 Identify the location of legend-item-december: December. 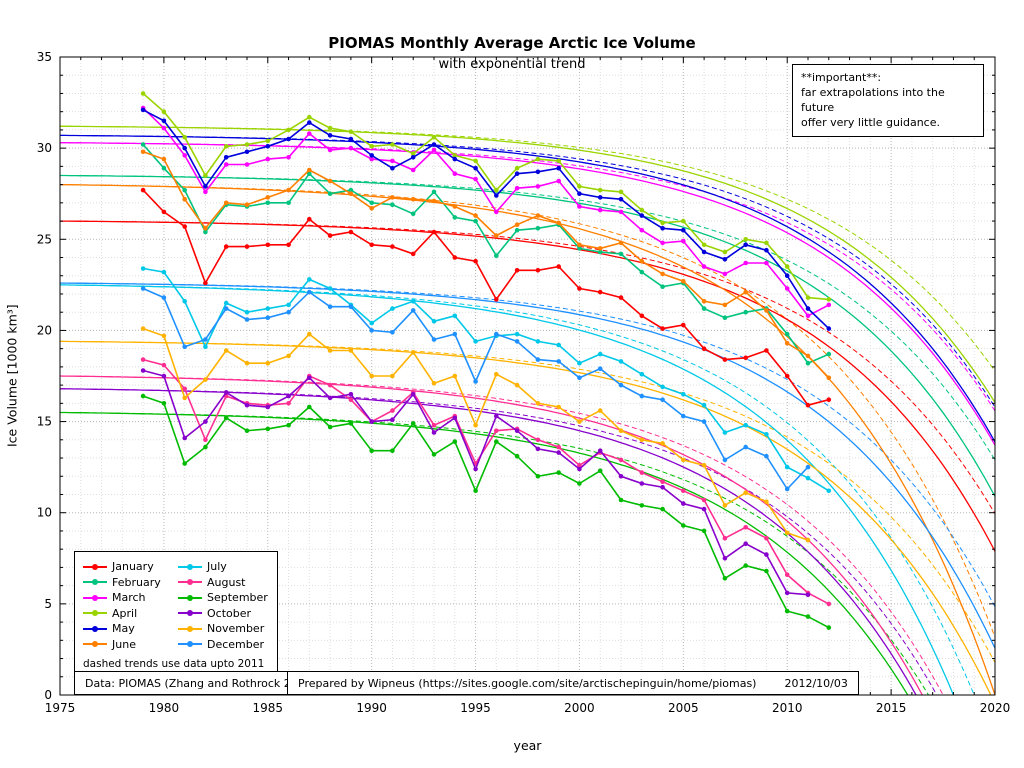
(223, 645).